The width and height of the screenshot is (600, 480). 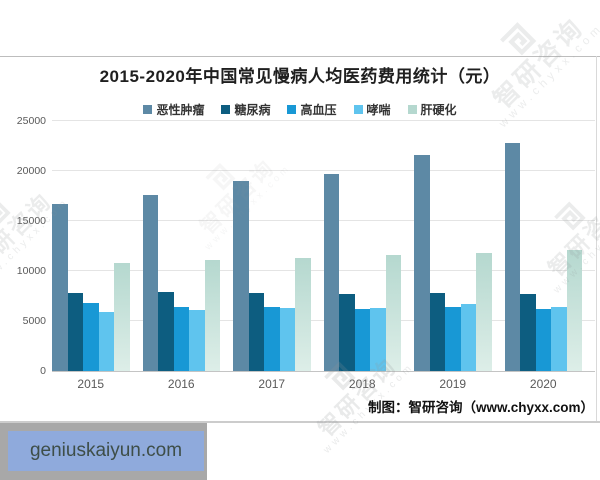 What do you see at coordinates (252, 110) in the screenshot?
I see `legend-label: 糖尿病` at bounding box center [252, 110].